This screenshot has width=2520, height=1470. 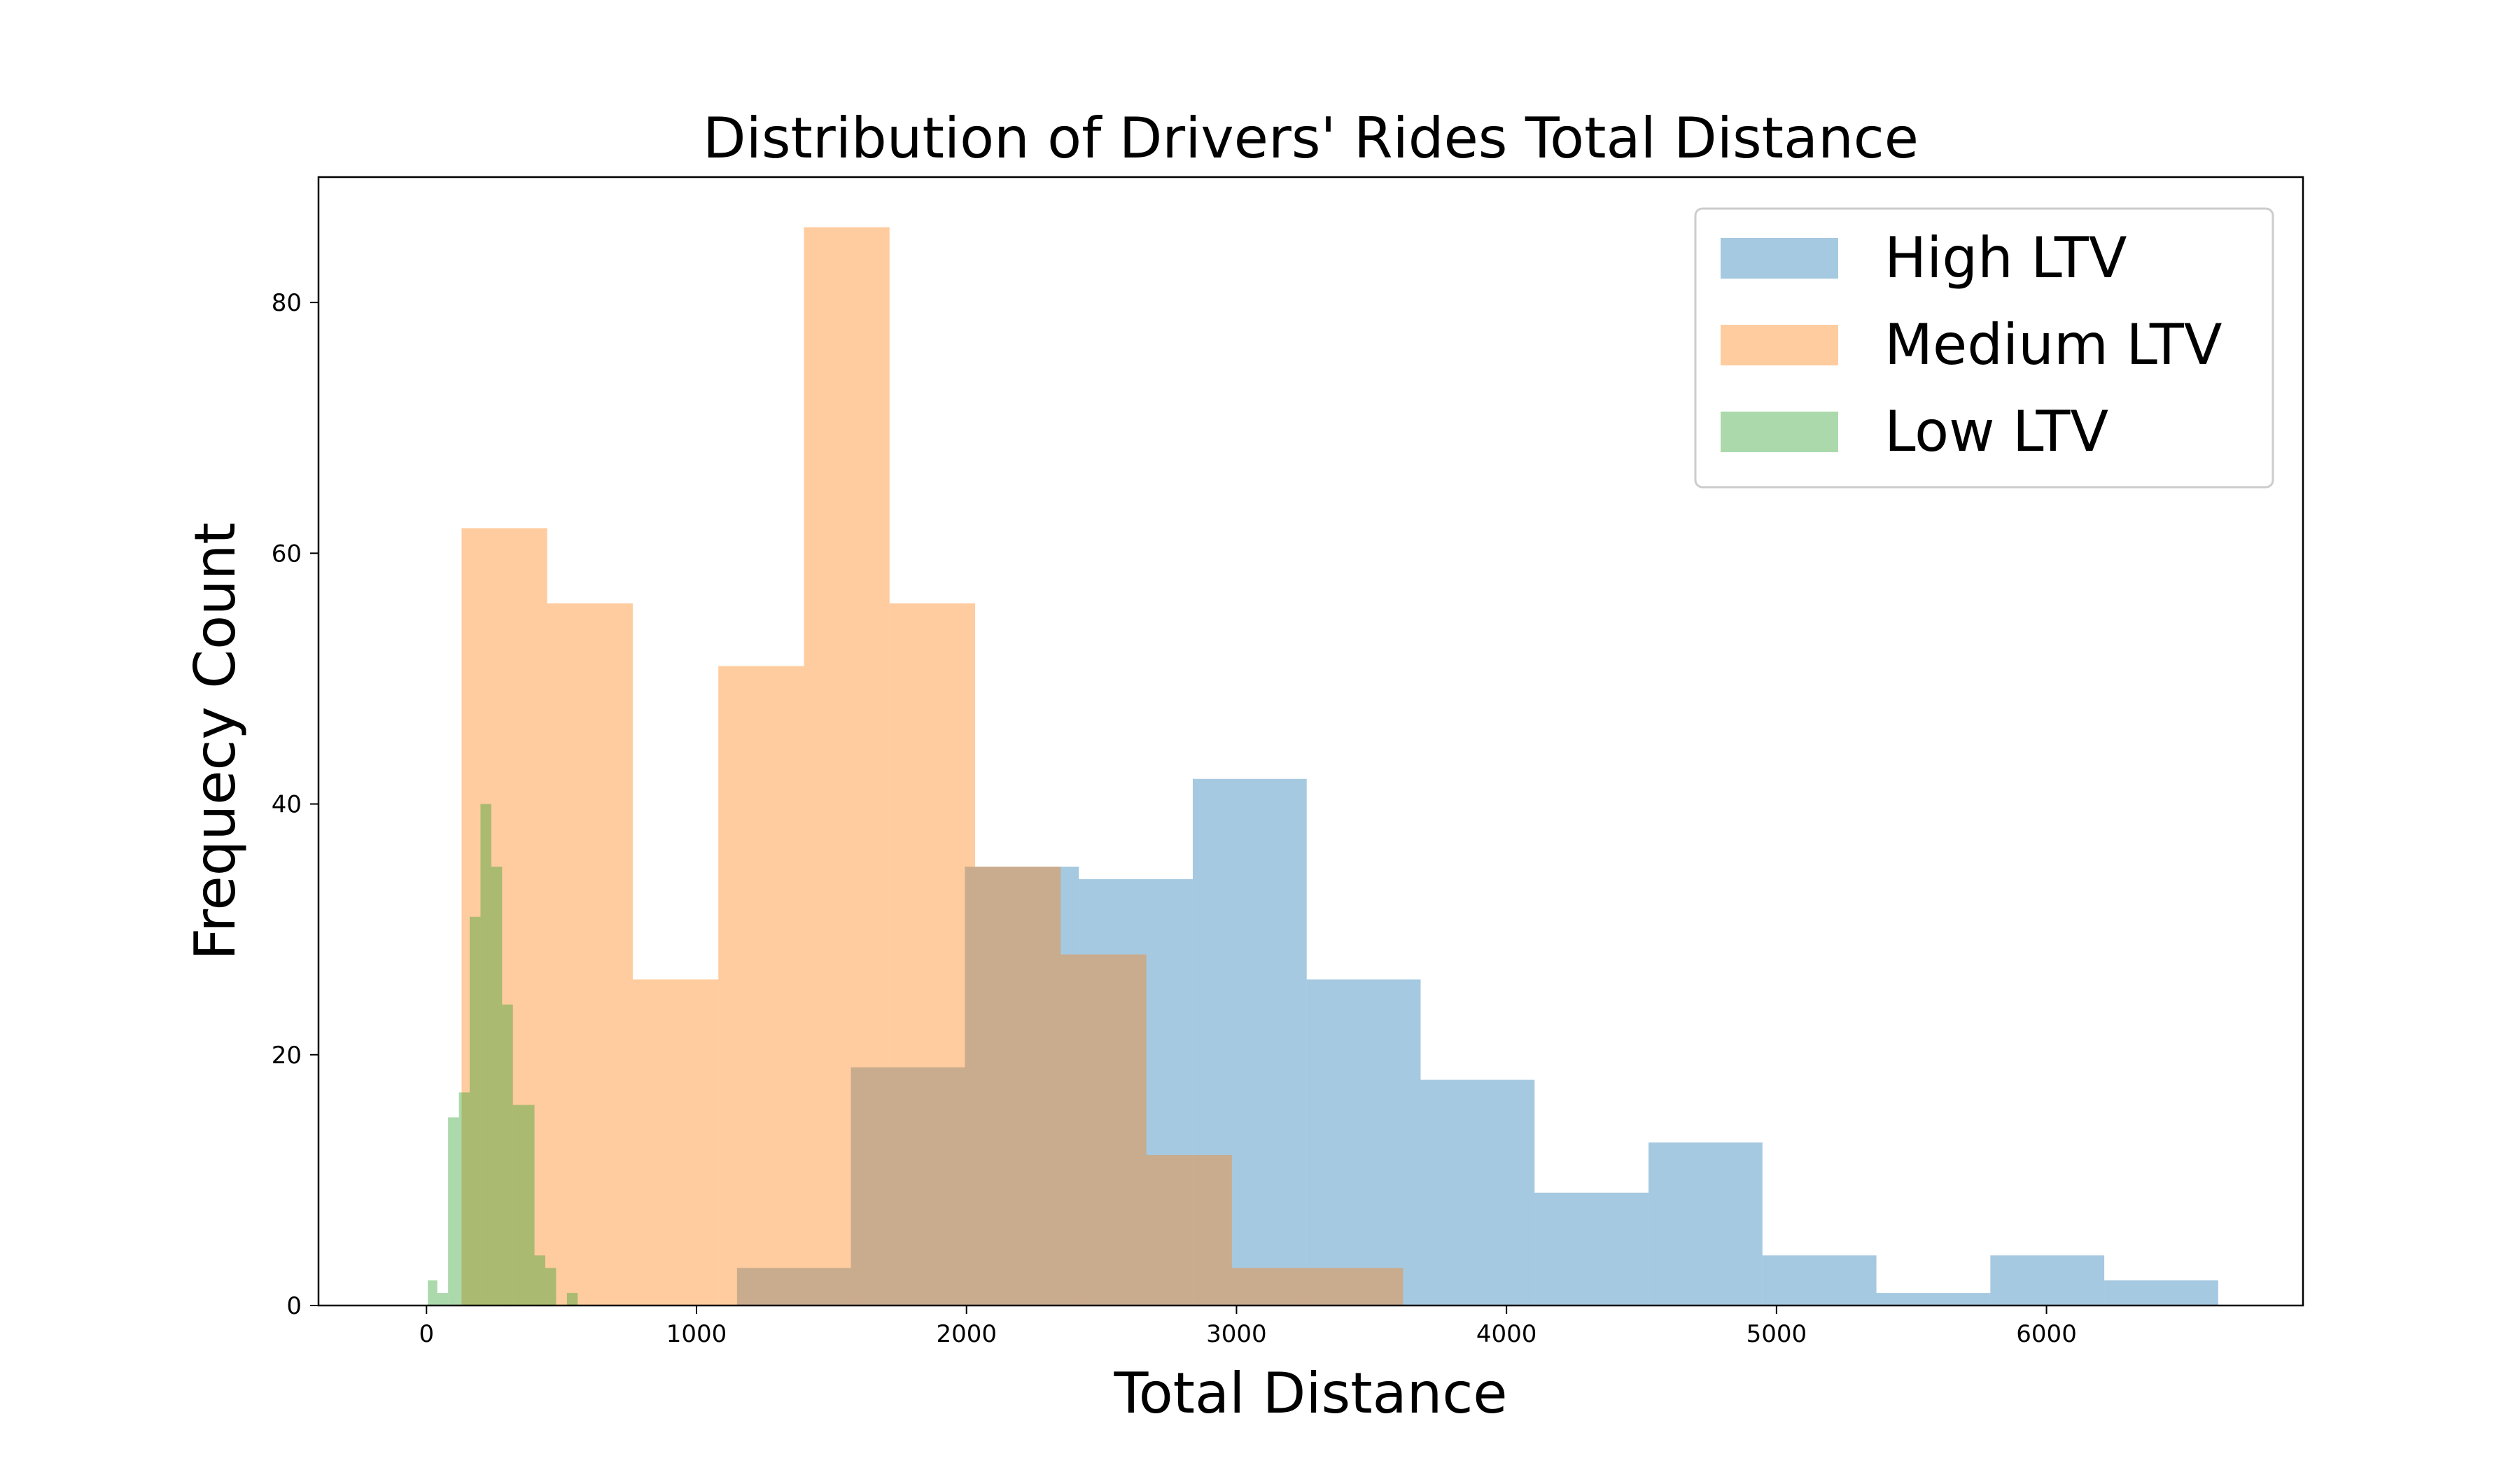 What do you see at coordinates (1506, 1334) in the screenshot?
I see `x-tick-label: 4000` at bounding box center [1506, 1334].